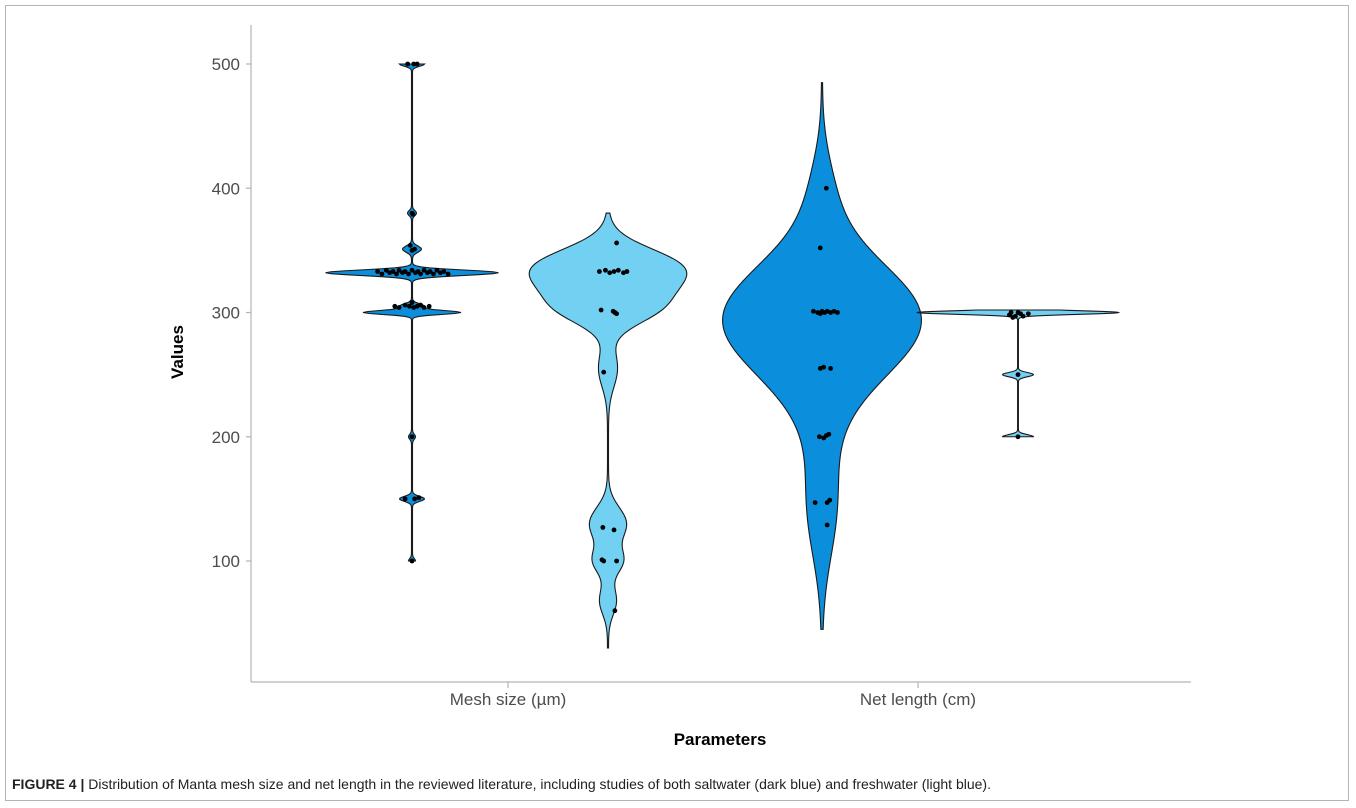 The width and height of the screenshot is (1356, 808). I want to click on y-tick-label: 500, so click(226, 64).